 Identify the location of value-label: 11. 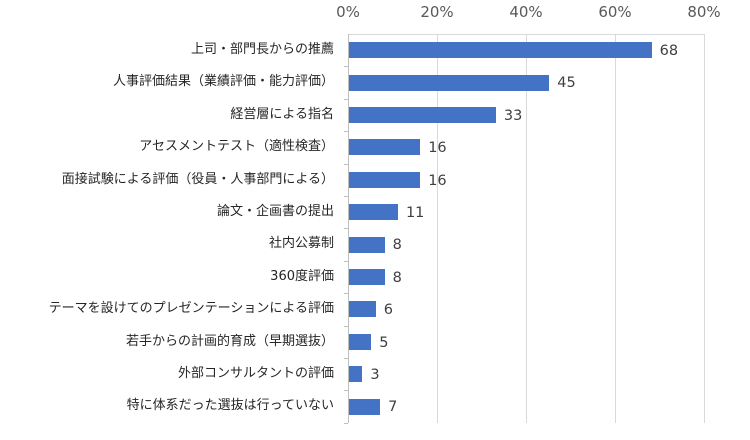
(415, 213).